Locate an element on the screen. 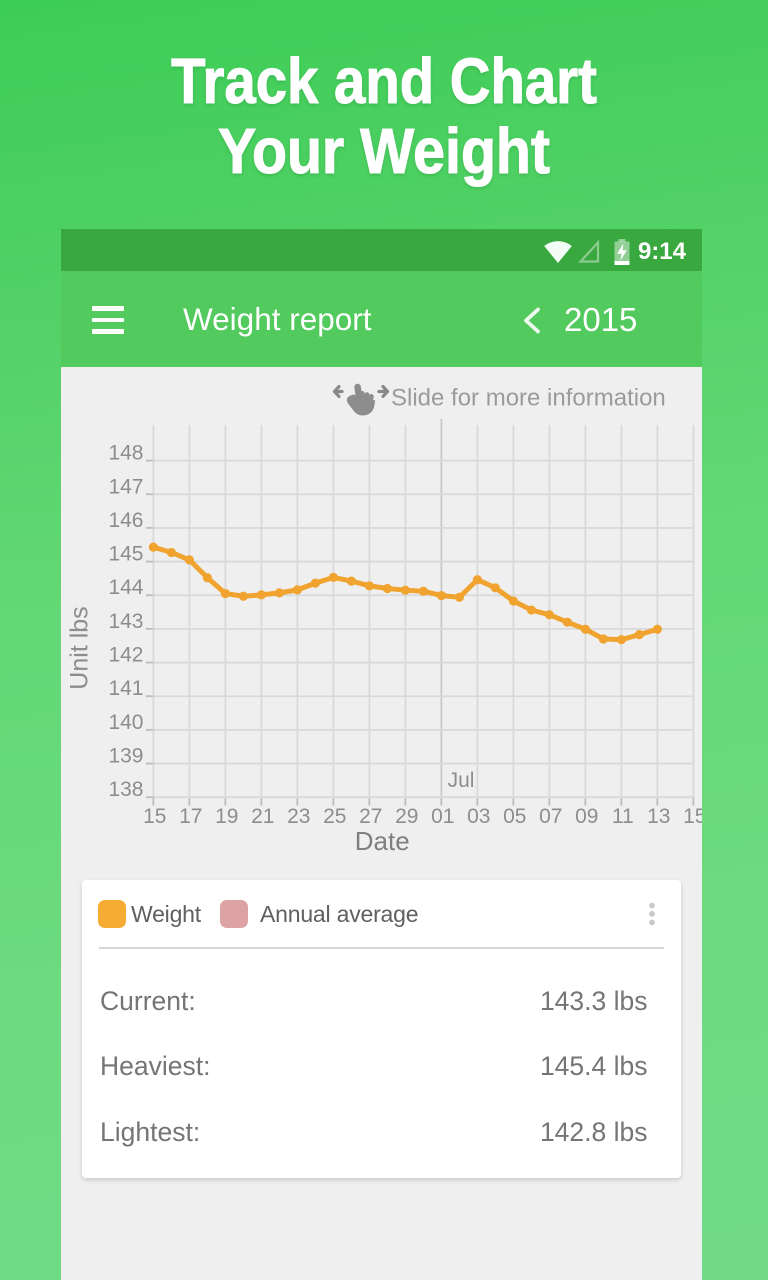 This screenshot has width=768, height=1280. svg-text: 147 is located at coordinates (125, 486).